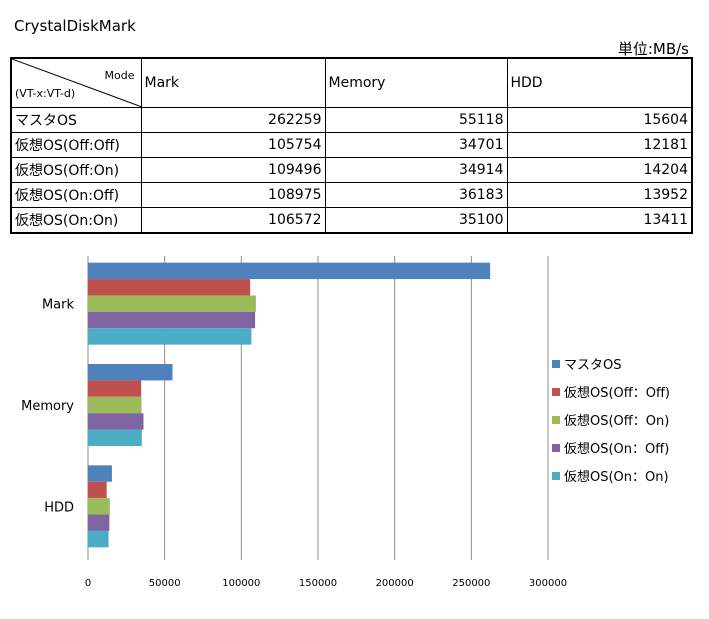 The image size is (709, 619). I want to click on cell-value: 36183, so click(416, 195).